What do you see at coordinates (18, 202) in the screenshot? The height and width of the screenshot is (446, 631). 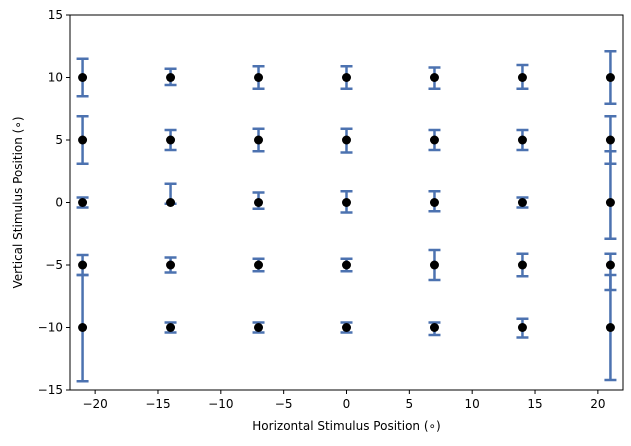 I see `y-axis-label: Vertical Stimulus Position (∘)` at bounding box center [18, 202].